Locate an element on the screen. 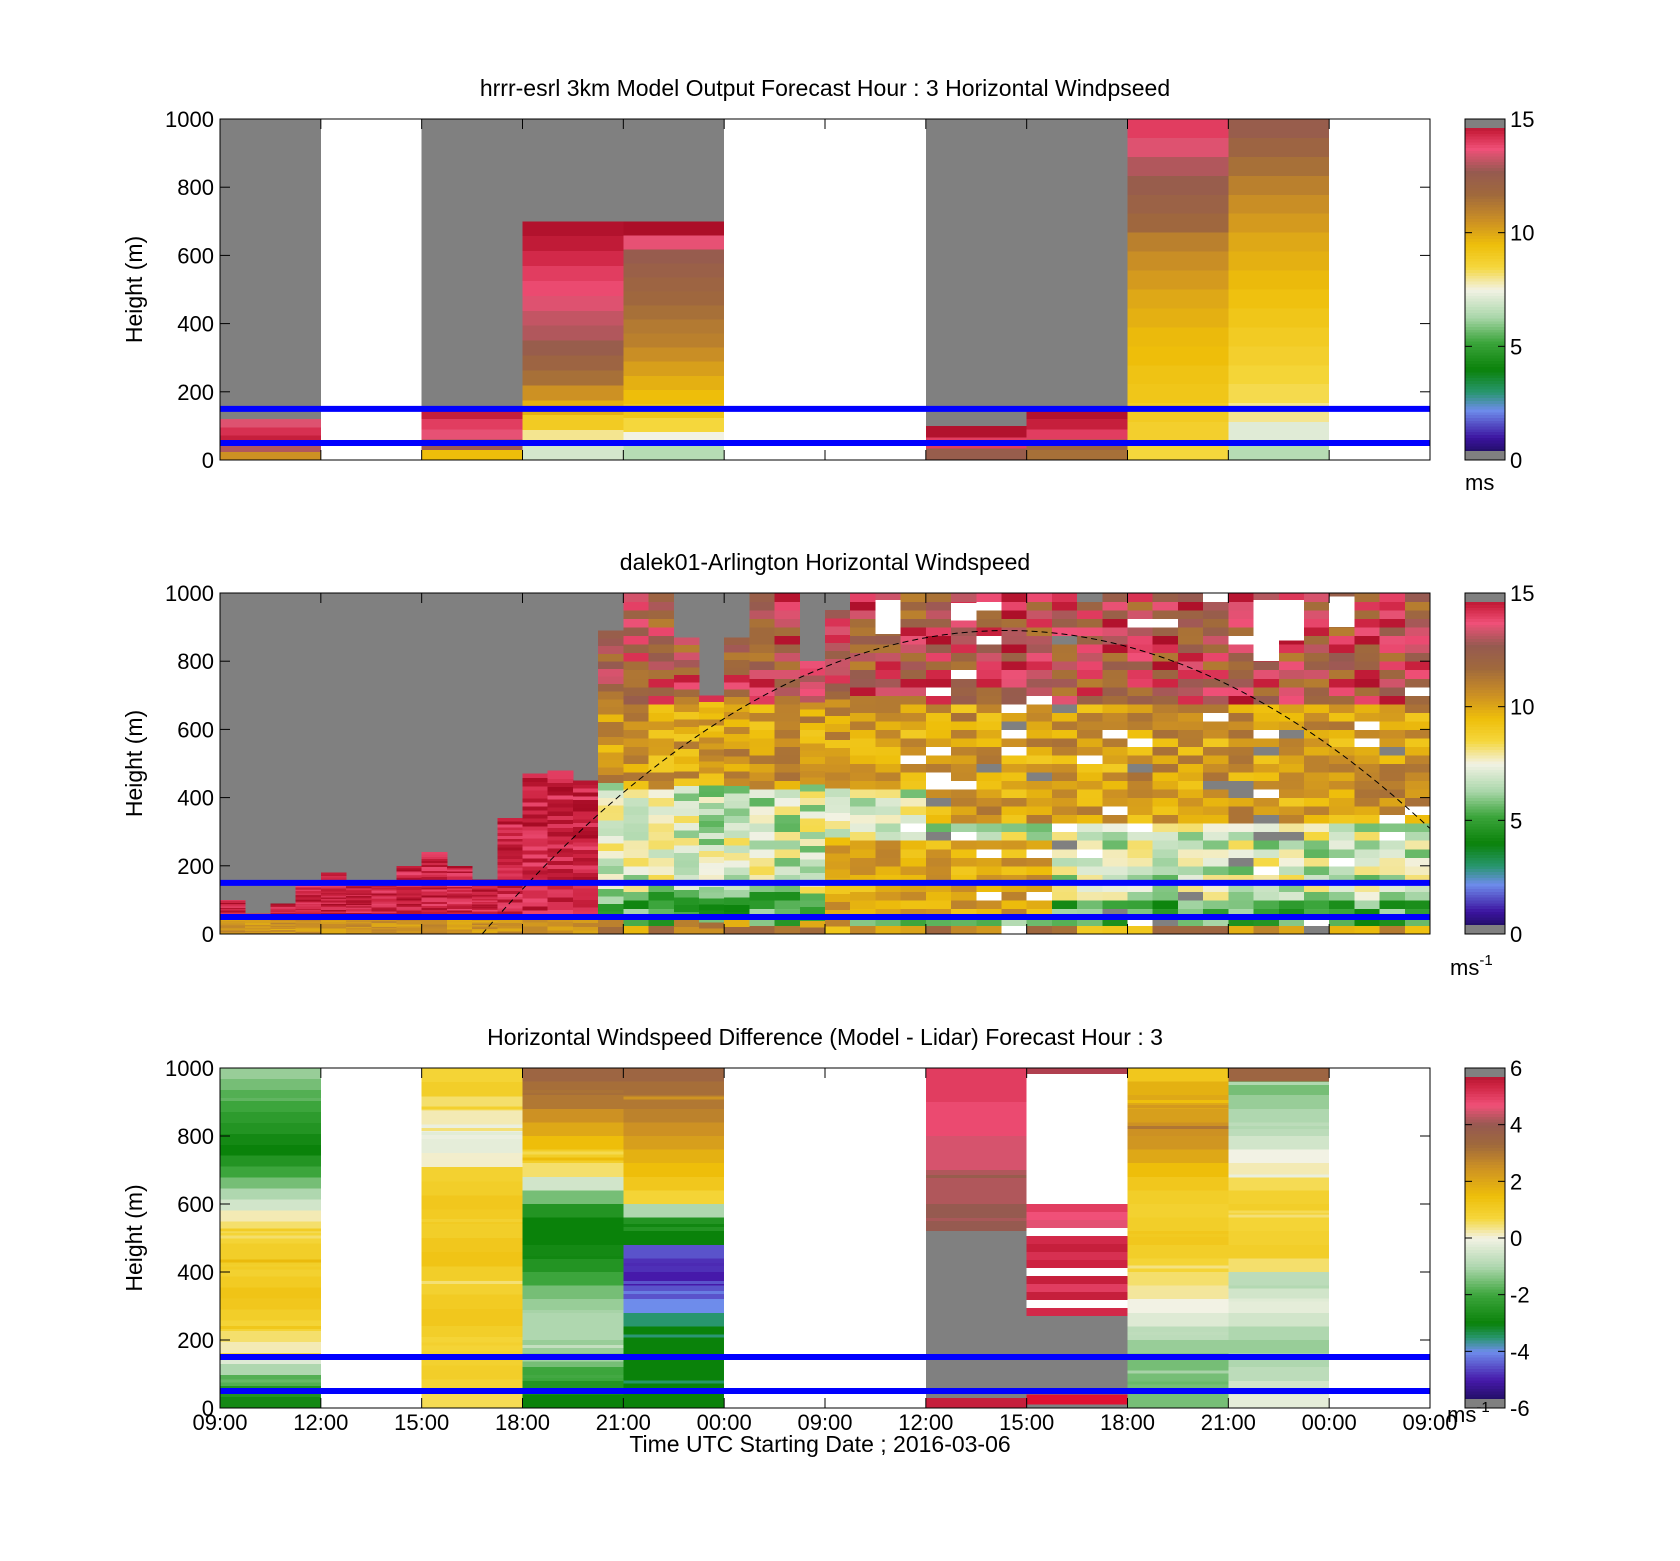  colorbar-tick-label: 10 is located at coordinates (1522, 233).